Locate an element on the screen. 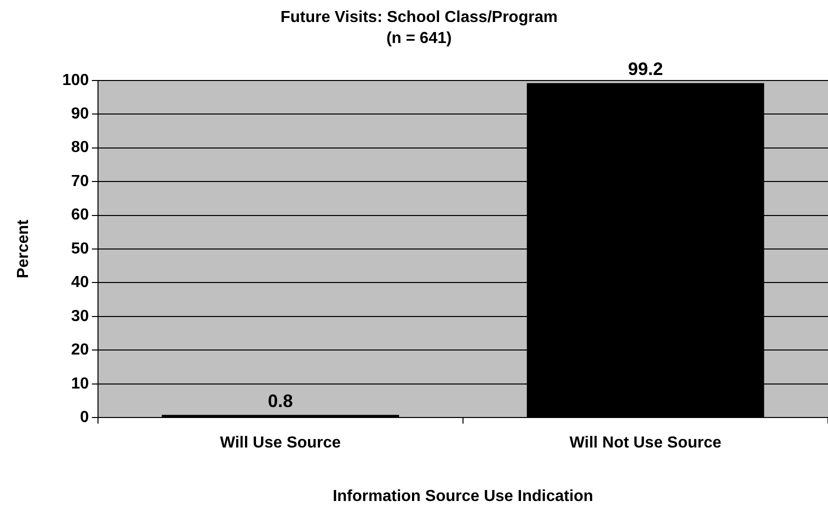 The width and height of the screenshot is (828, 520). x-axis-title: Information Source Use Indication is located at coordinates (463, 496).